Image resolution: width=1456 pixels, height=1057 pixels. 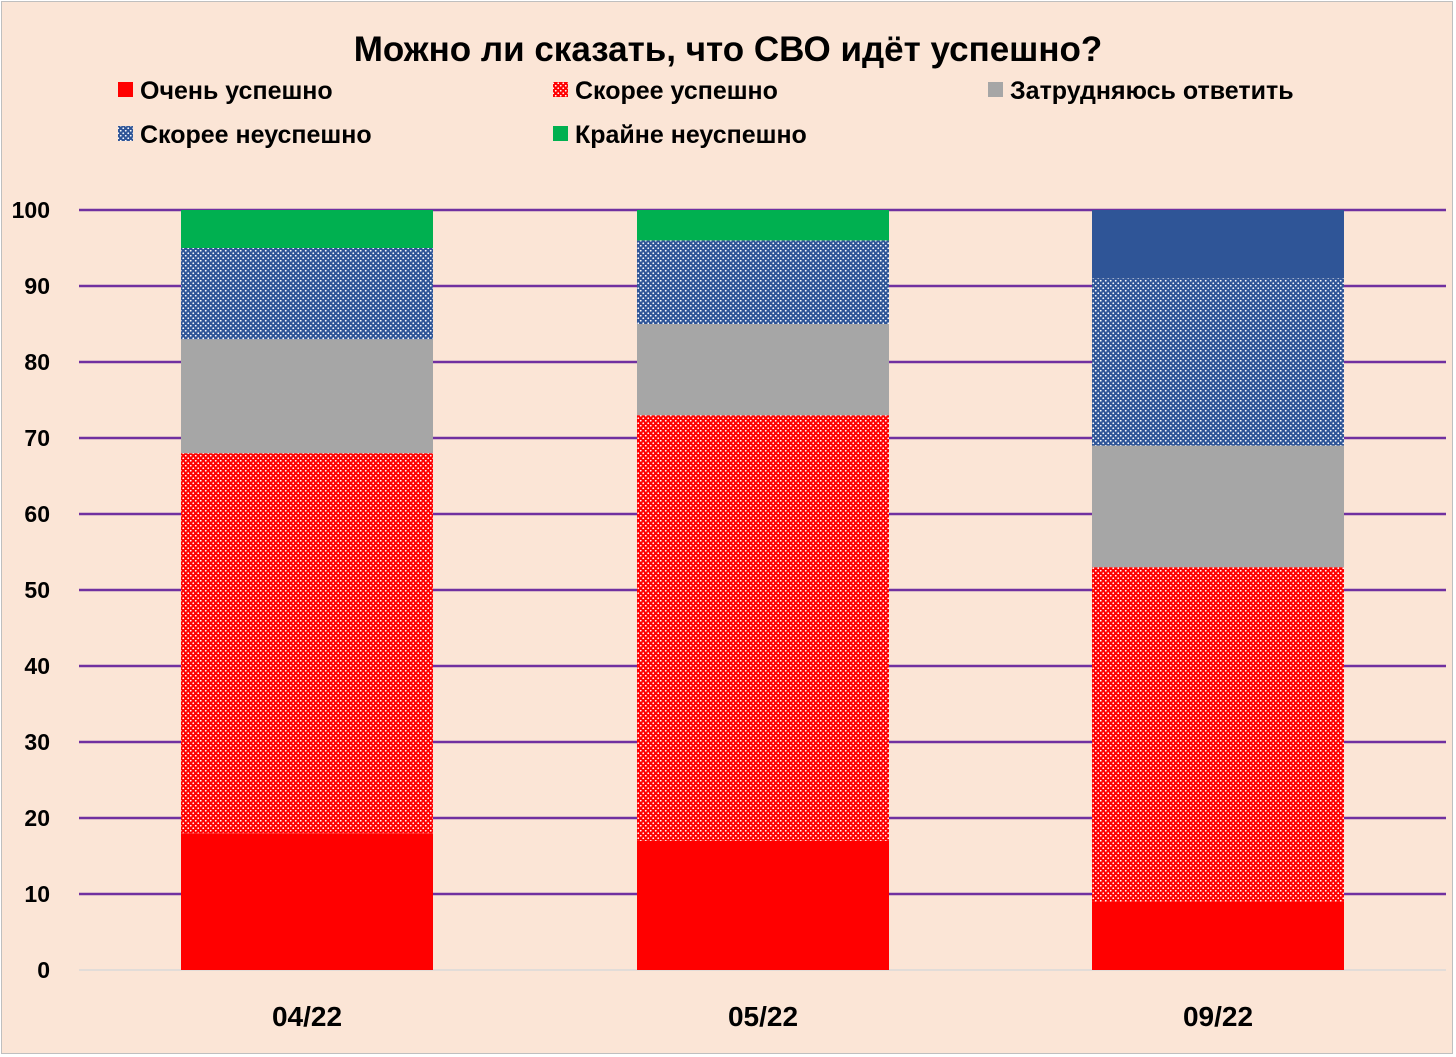 What do you see at coordinates (37, 514) in the screenshot?
I see `y-tick-label: 60` at bounding box center [37, 514].